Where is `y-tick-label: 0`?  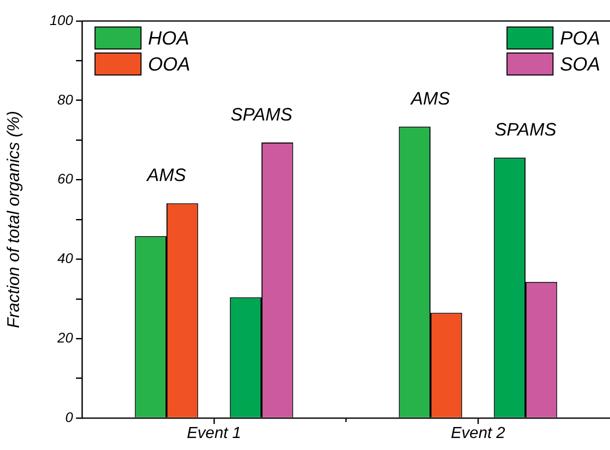
y-tick-label: 0 is located at coordinates (69, 416).